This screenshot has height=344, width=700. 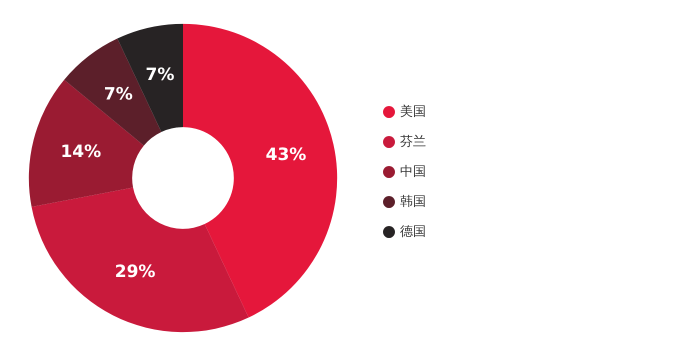 What do you see at coordinates (286, 154) in the screenshot?
I see `data-label: 43%` at bounding box center [286, 154].